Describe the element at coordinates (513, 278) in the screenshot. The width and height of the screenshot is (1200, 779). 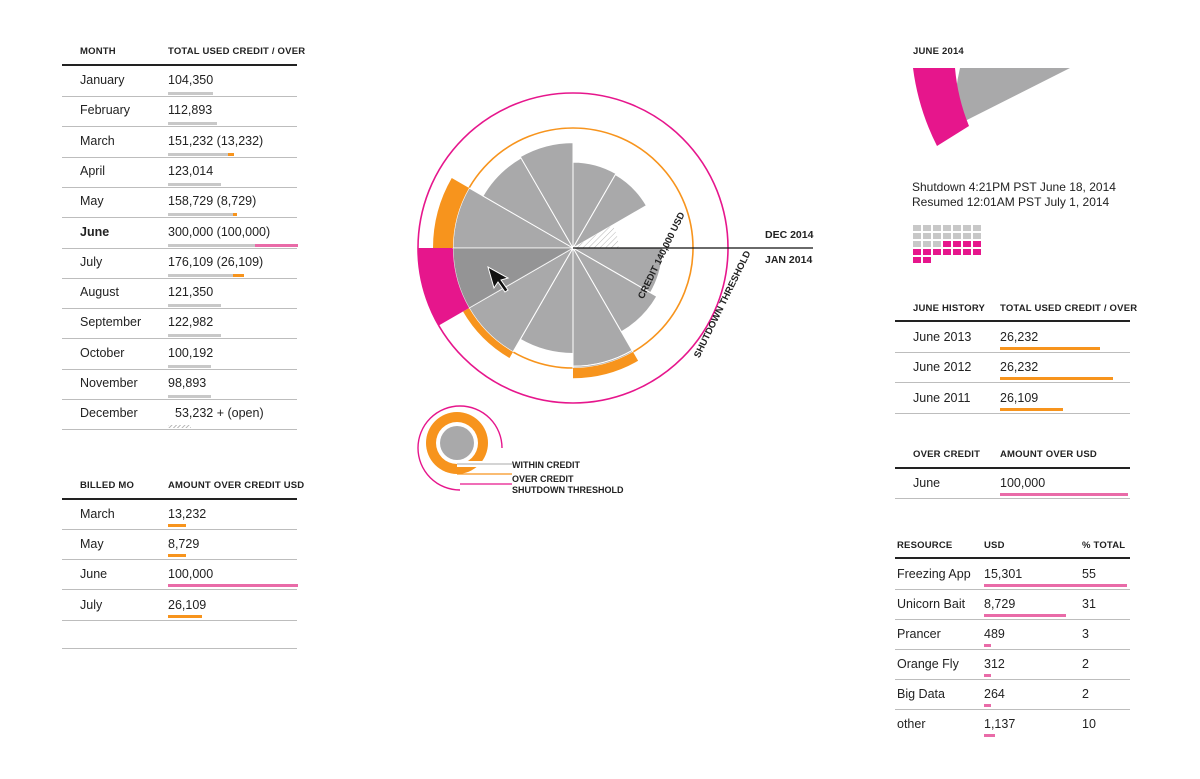
I see `june-hover-overlay` at that location.